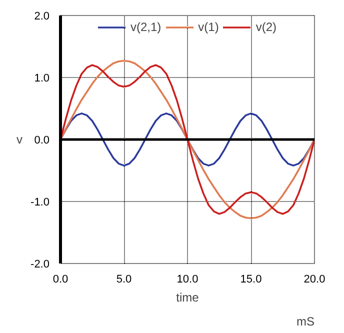 Image resolution: width=344 pixels, height=333 pixels. Describe the element at coordinates (60, 280) in the screenshot. I see `x-tick-label: 0.0` at that location.